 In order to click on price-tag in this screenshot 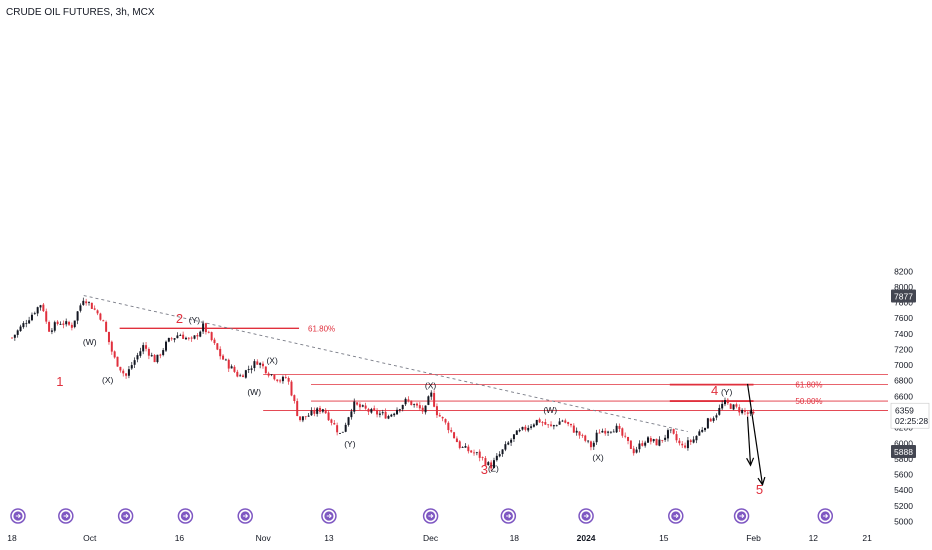, I will do `click(903, 452)`.